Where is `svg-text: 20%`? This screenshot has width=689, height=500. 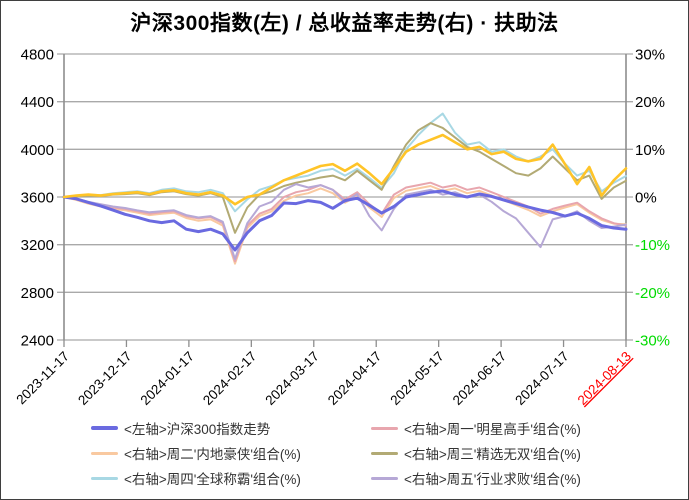 svg-text: 20% is located at coordinates (650, 102).